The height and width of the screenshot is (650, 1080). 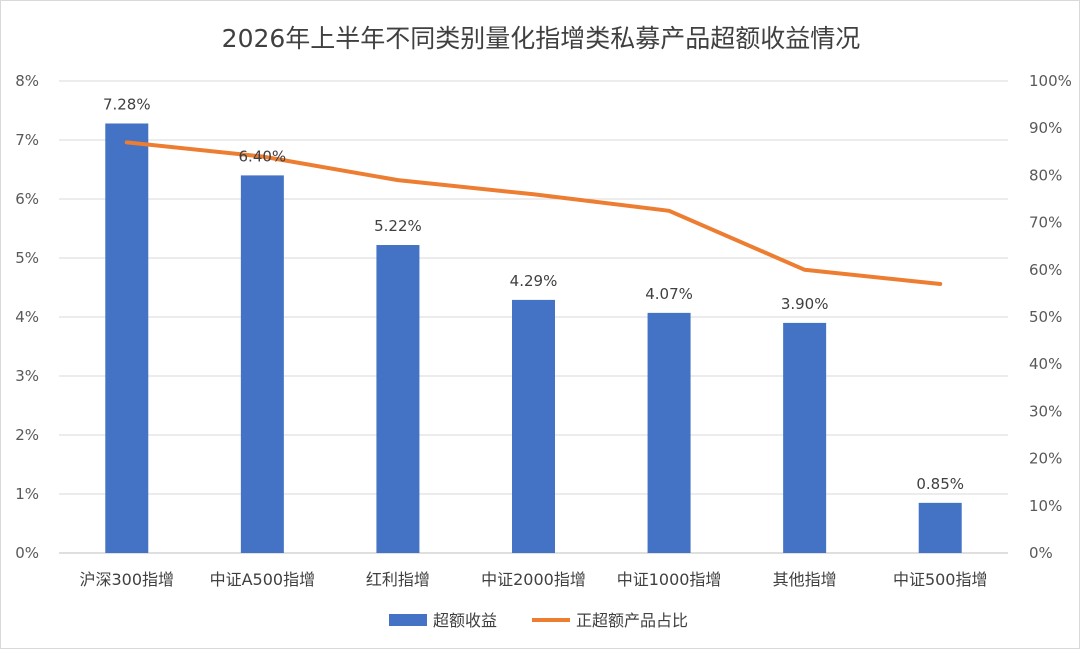 I want to click on x-tick-label: 红利指增, so click(x=398, y=579).